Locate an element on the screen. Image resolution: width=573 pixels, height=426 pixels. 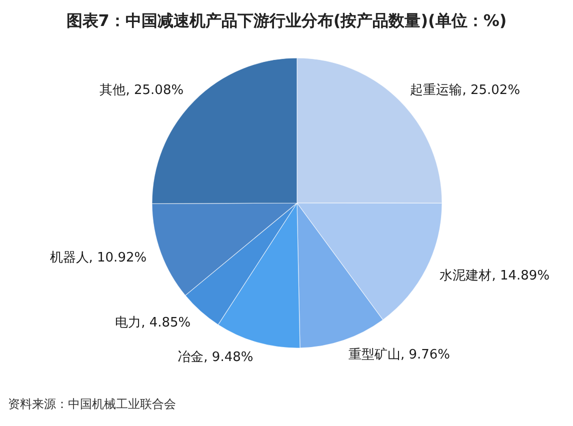
slice-label: 水泥建材, 14.89% is located at coordinates (495, 276).